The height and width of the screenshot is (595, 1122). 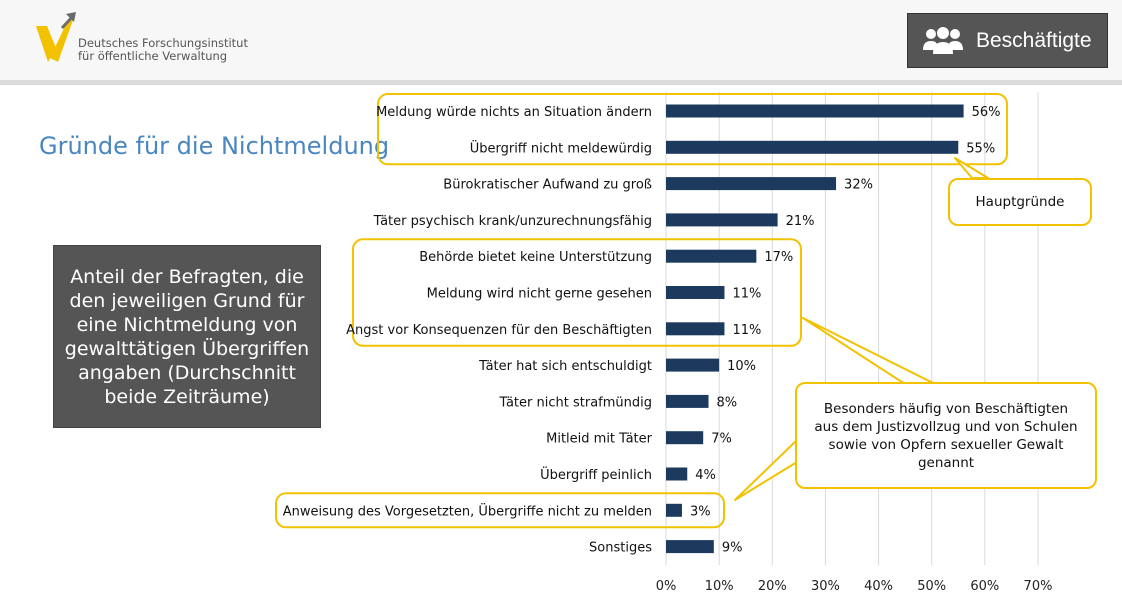 What do you see at coordinates (1034, 40) in the screenshot?
I see `audience-badge-label: Beschäftigte` at bounding box center [1034, 40].